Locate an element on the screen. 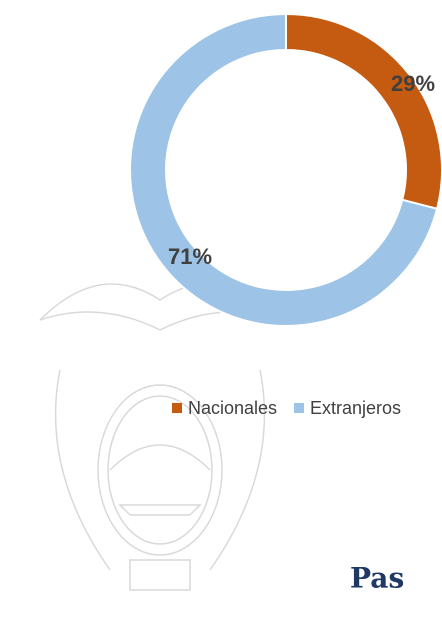 This screenshot has height=618, width=442. legend-label: Extranjeros is located at coordinates (355, 408).